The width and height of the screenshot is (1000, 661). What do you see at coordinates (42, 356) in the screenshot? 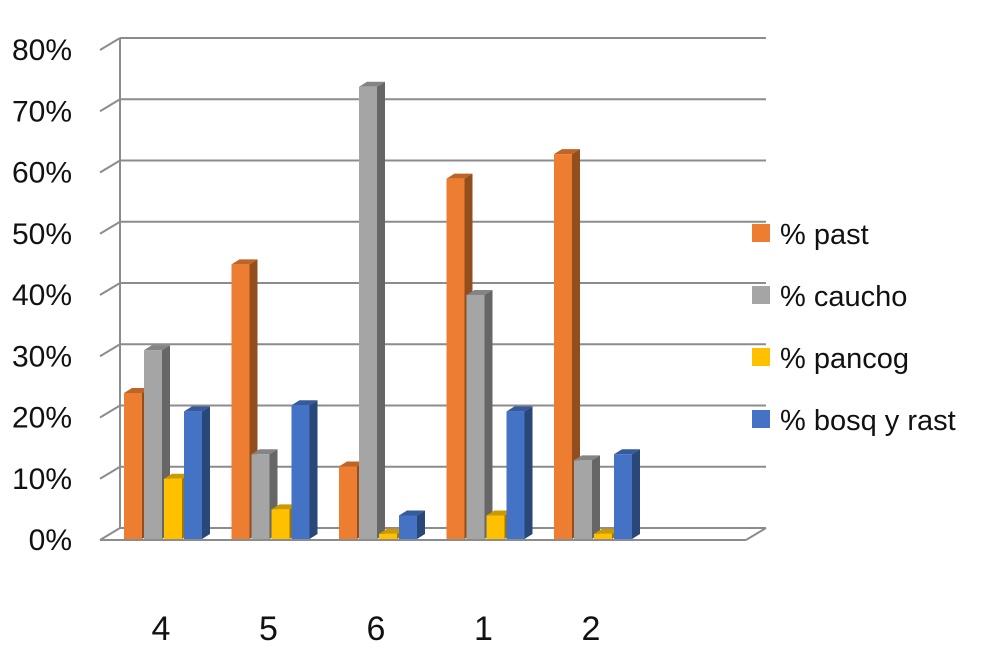
I see `y-tick-label: 30%` at bounding box center [42, 356].